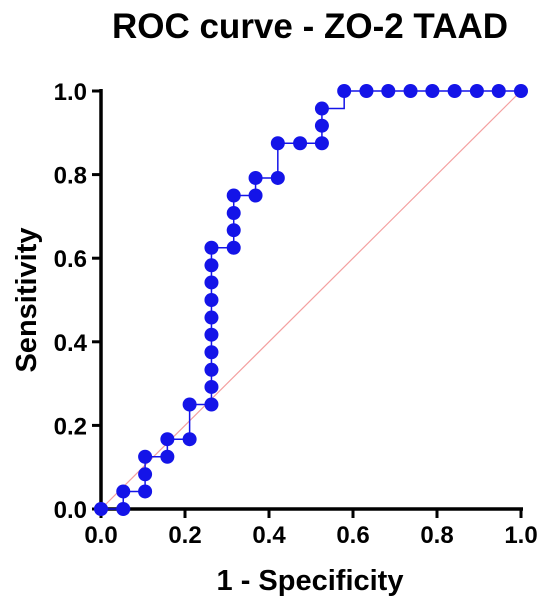 This screenshot has height=608, width=550. I want to click on y-tick-label: 0.8, so click(70, 176).